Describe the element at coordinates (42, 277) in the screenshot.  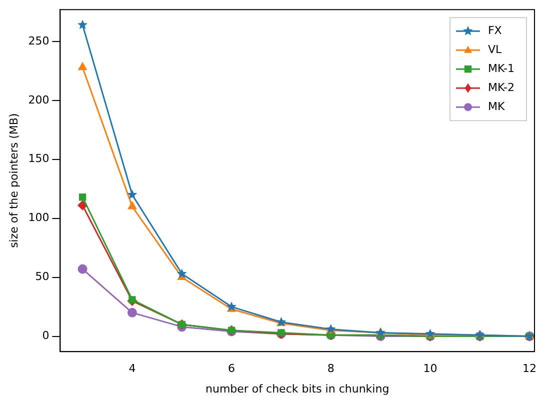
I see `y-tick-label: 50` at that location.